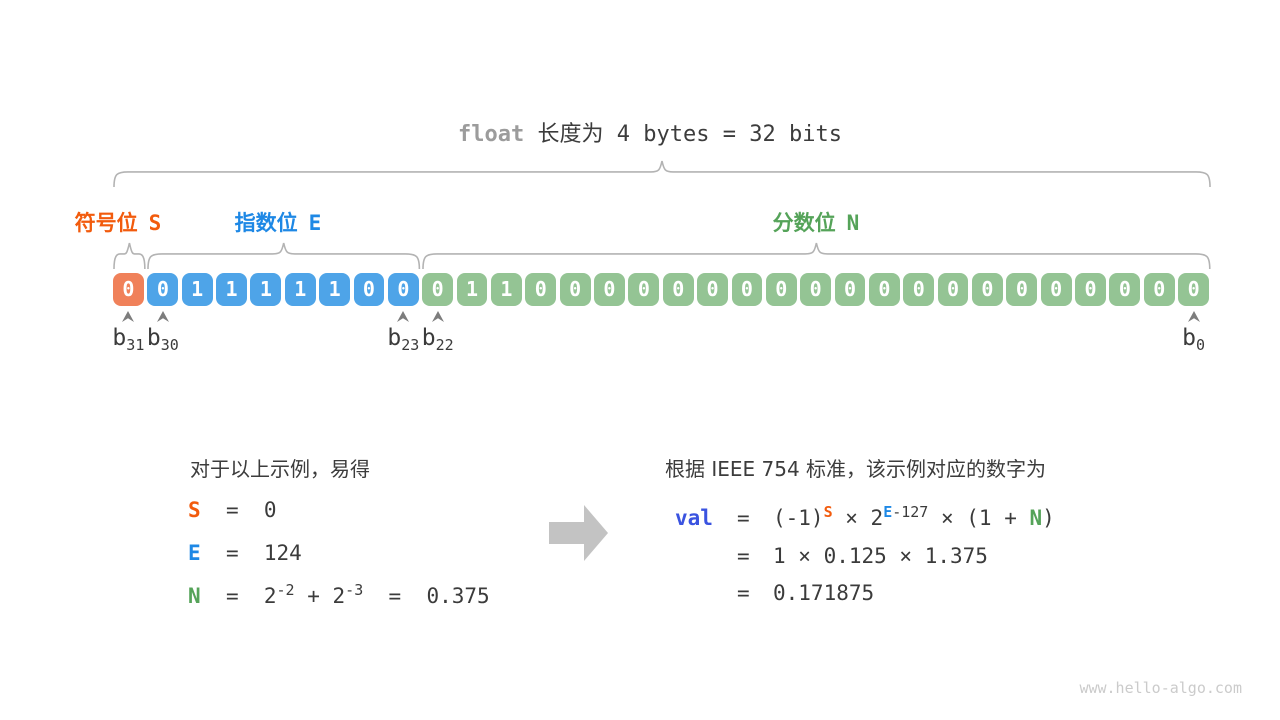 Image resolution: width=1280 pixels, height=720 pixels. Describe the element at coordinates (694, 518) in the screenshot. I see `val-label: val` at that location.